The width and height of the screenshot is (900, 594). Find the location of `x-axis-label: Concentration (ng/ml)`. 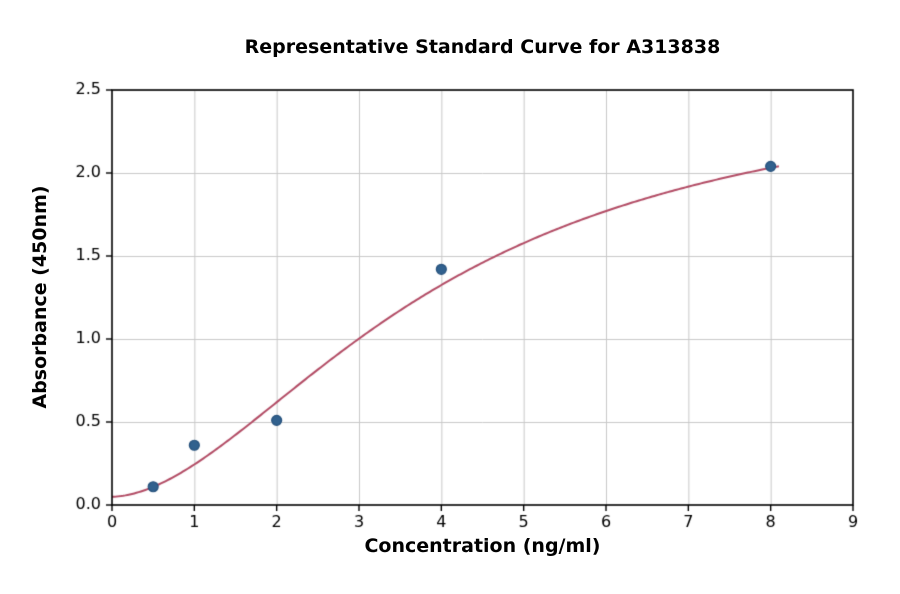

x-axis-label: Concentration (ng/ml) is located at coordinates (482, 546).